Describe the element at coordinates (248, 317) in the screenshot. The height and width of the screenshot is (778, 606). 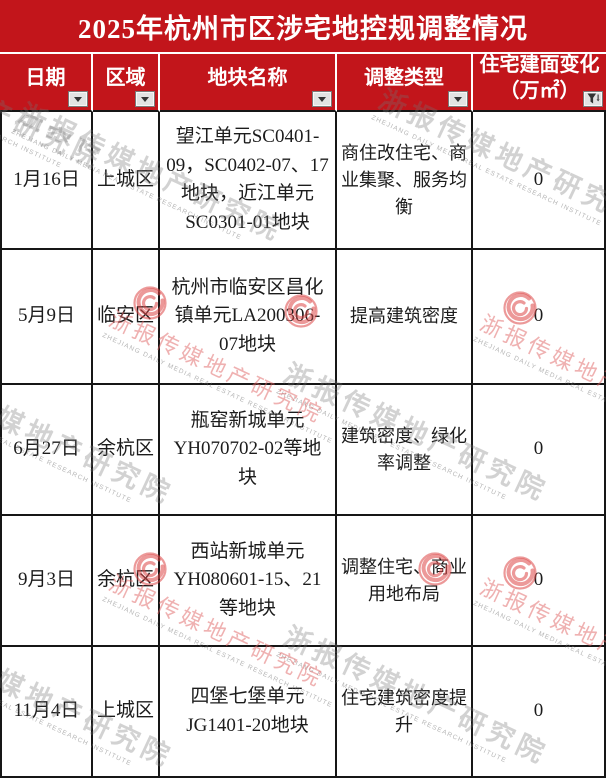
I see `cell-plot-name: 杭州市临安区昌化镇单元LA200306-07地块` at that location.